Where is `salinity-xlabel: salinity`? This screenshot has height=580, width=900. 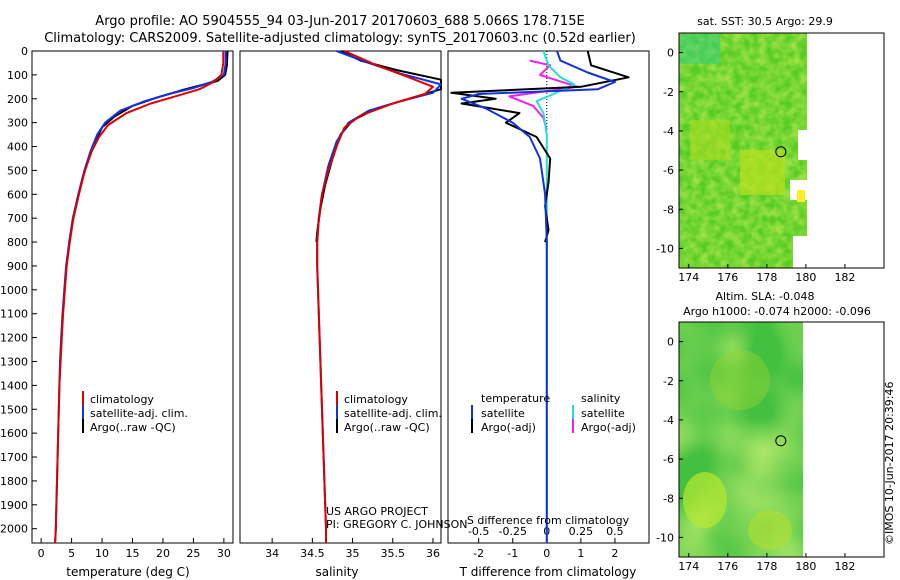 salinity-xlabel: salinity is located at coordinates (336, 572).